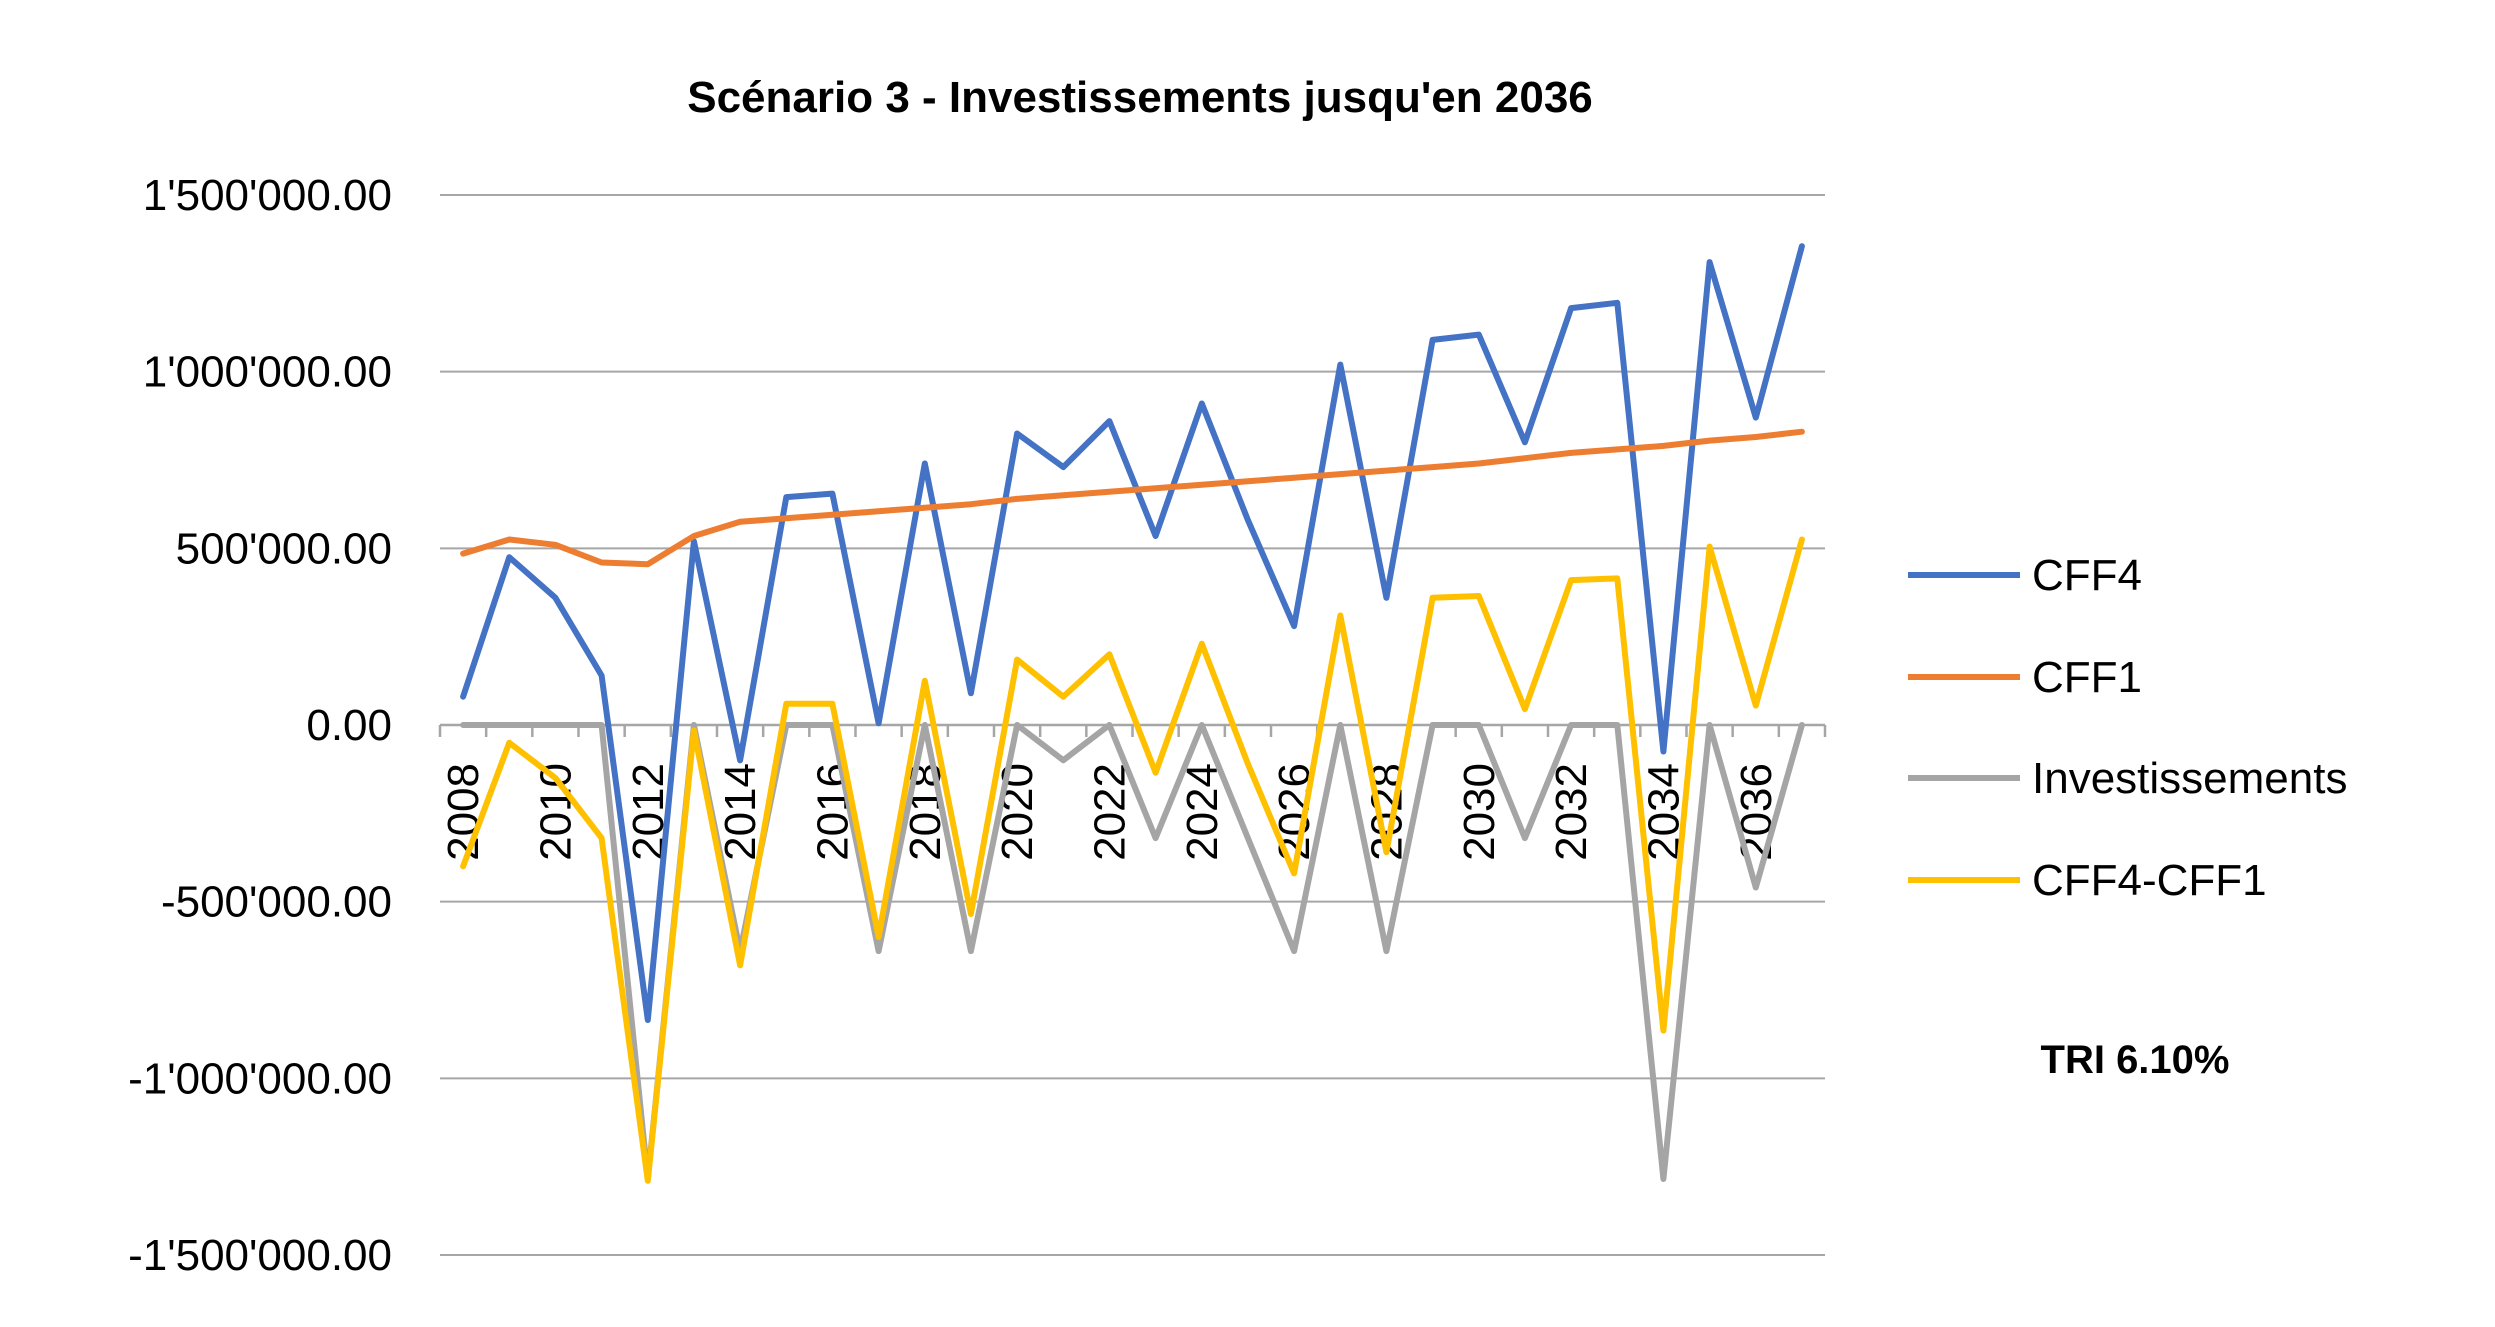 The width and height of the screenshot is (2495, 1327). Describe the element at coordinates (2127, 728) in the screenshot. I see `legend: CFF4 CFF1 Investissements CFF4-CFF1` at that location.